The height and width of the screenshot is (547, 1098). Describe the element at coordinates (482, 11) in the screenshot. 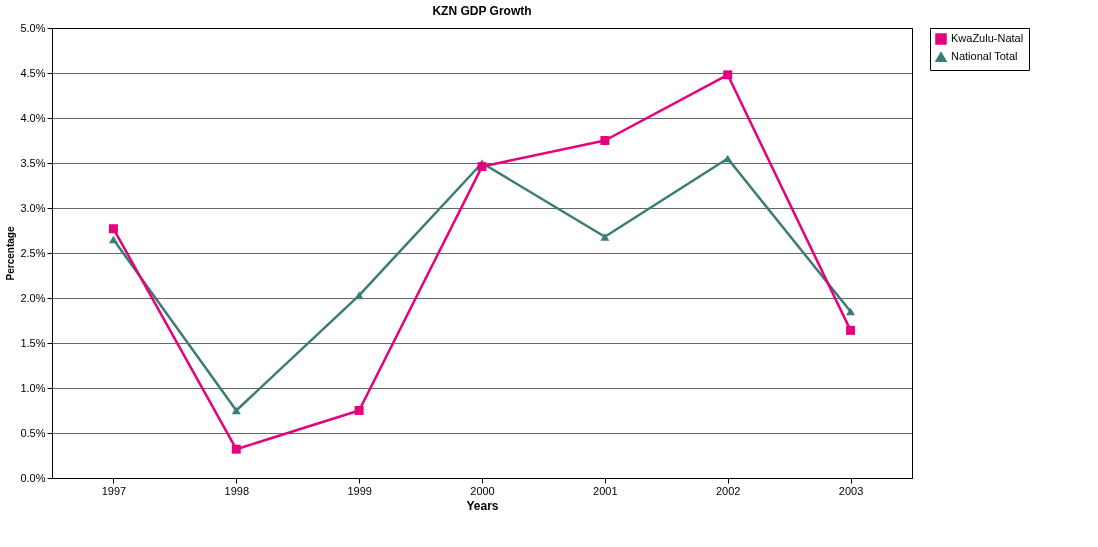

I see `chart-title: KZN GDP Growth` at that location.